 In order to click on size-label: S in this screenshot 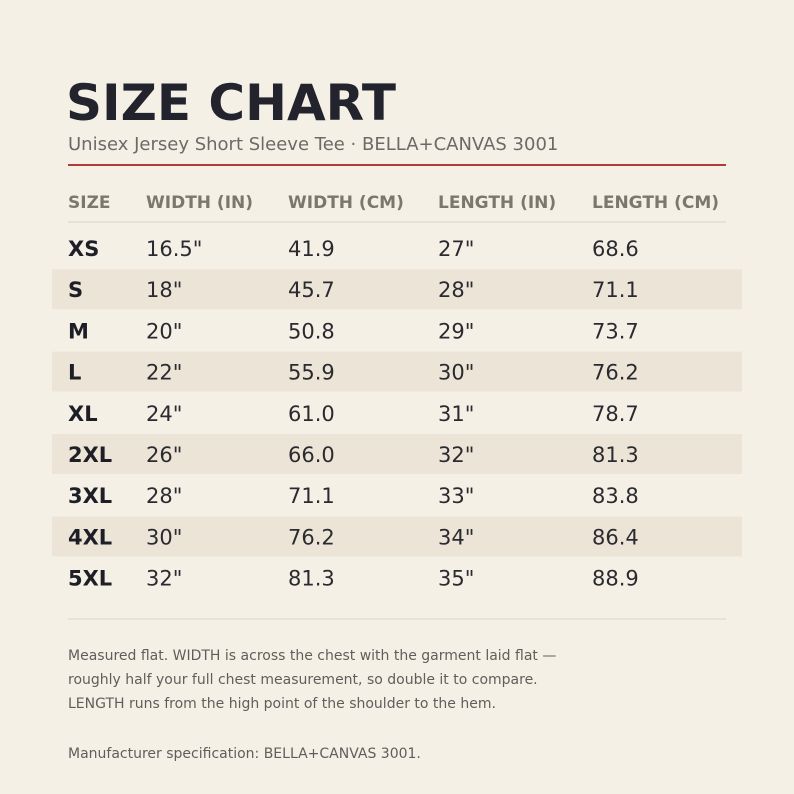, I will do `click(75, 290)`.